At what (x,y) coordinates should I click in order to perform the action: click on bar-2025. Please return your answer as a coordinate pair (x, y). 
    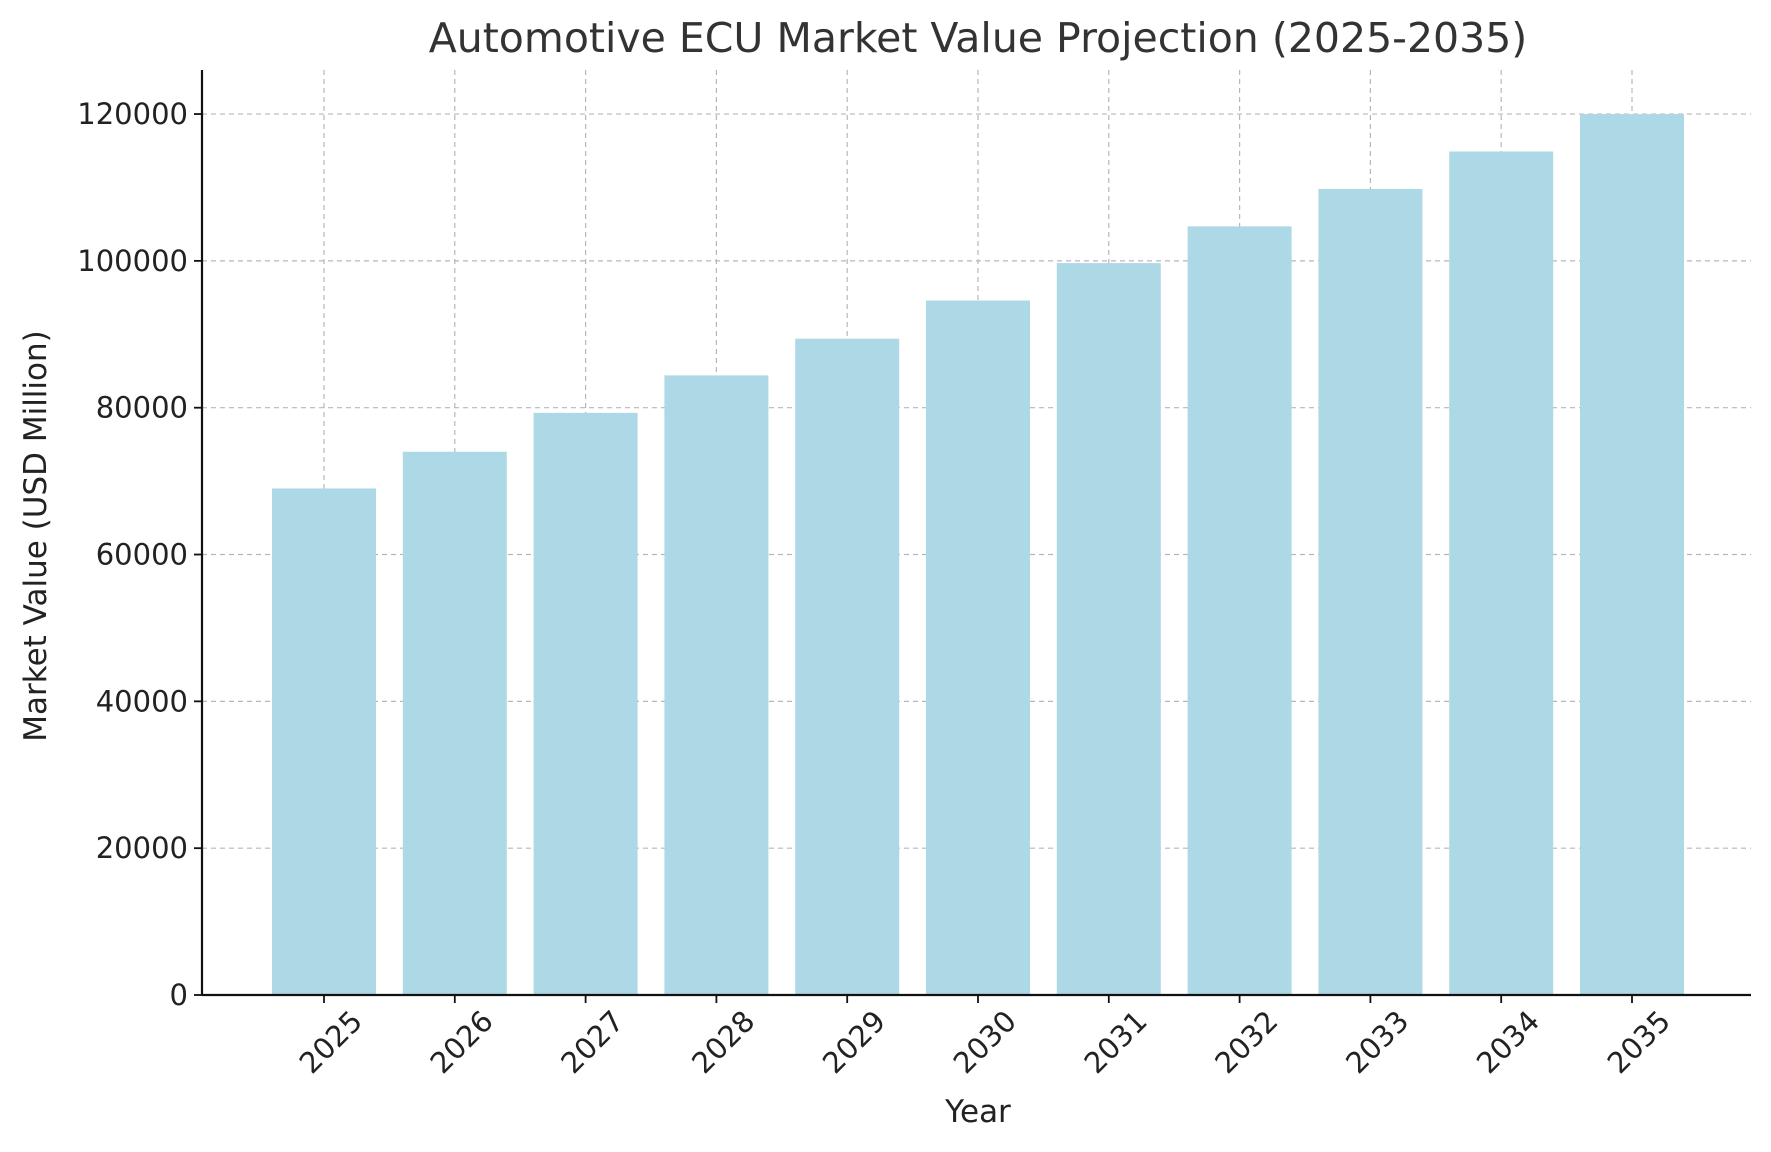
    Looking at the image, I should click on (324, 741).